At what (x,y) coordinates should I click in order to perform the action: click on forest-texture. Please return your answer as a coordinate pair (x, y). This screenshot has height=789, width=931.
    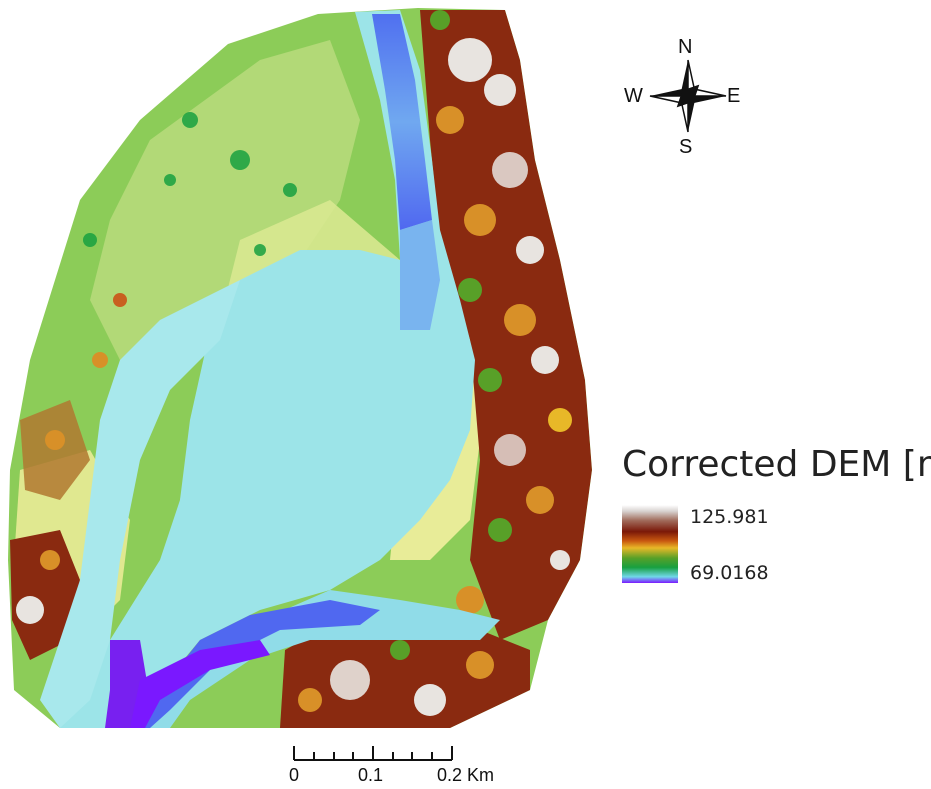
    Looking at the image, I should click on (501, 312).